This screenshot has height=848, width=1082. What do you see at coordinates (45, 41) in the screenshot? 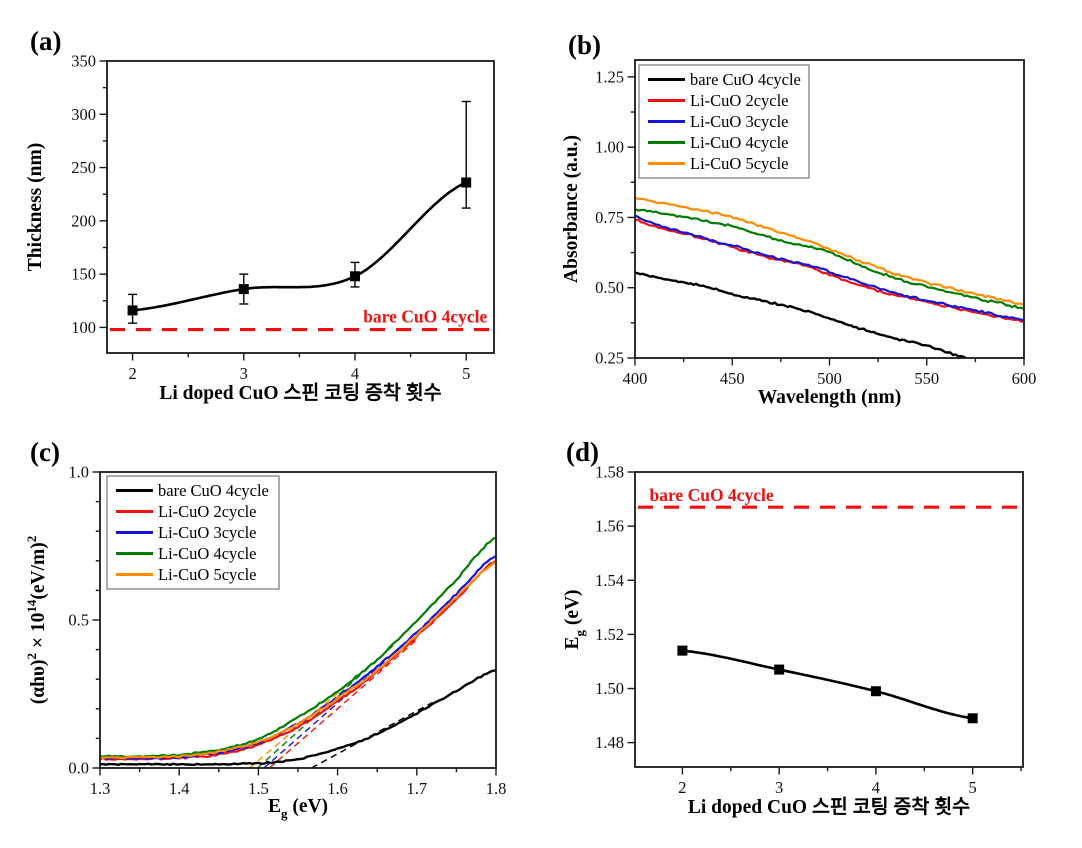
I see `panel-tag-a: (a)` at bounding box center [45, 41].